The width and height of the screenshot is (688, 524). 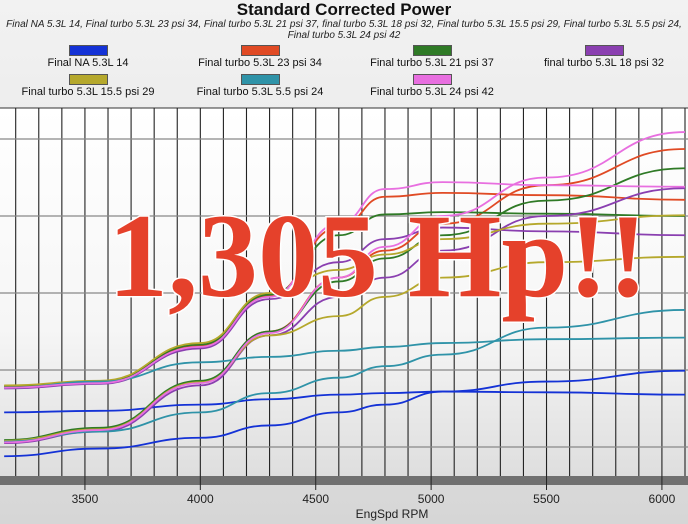 What do you see at coordinates (662, 499) in the screenshot?
I see `x-tick-label: 6000` at bounding box center [662, 499].